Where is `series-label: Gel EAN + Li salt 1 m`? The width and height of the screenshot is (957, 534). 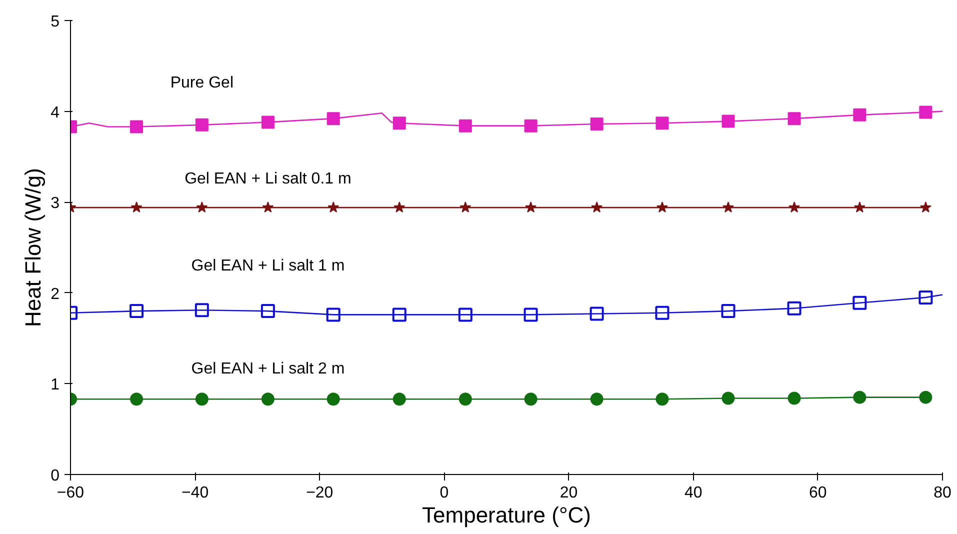
series-label: Gel EAN + Li salt 1 m is located at coordinates (268, 266).